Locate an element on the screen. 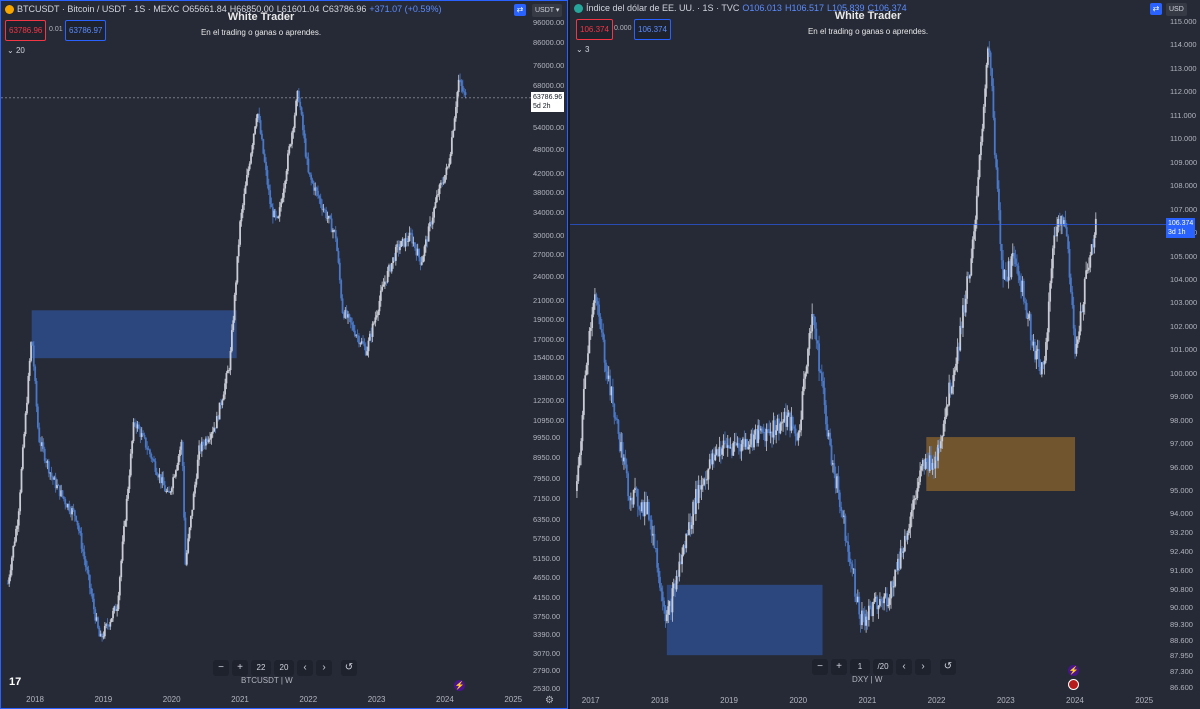  time-tick-label: 2022 is located at coordinates (936, 700).